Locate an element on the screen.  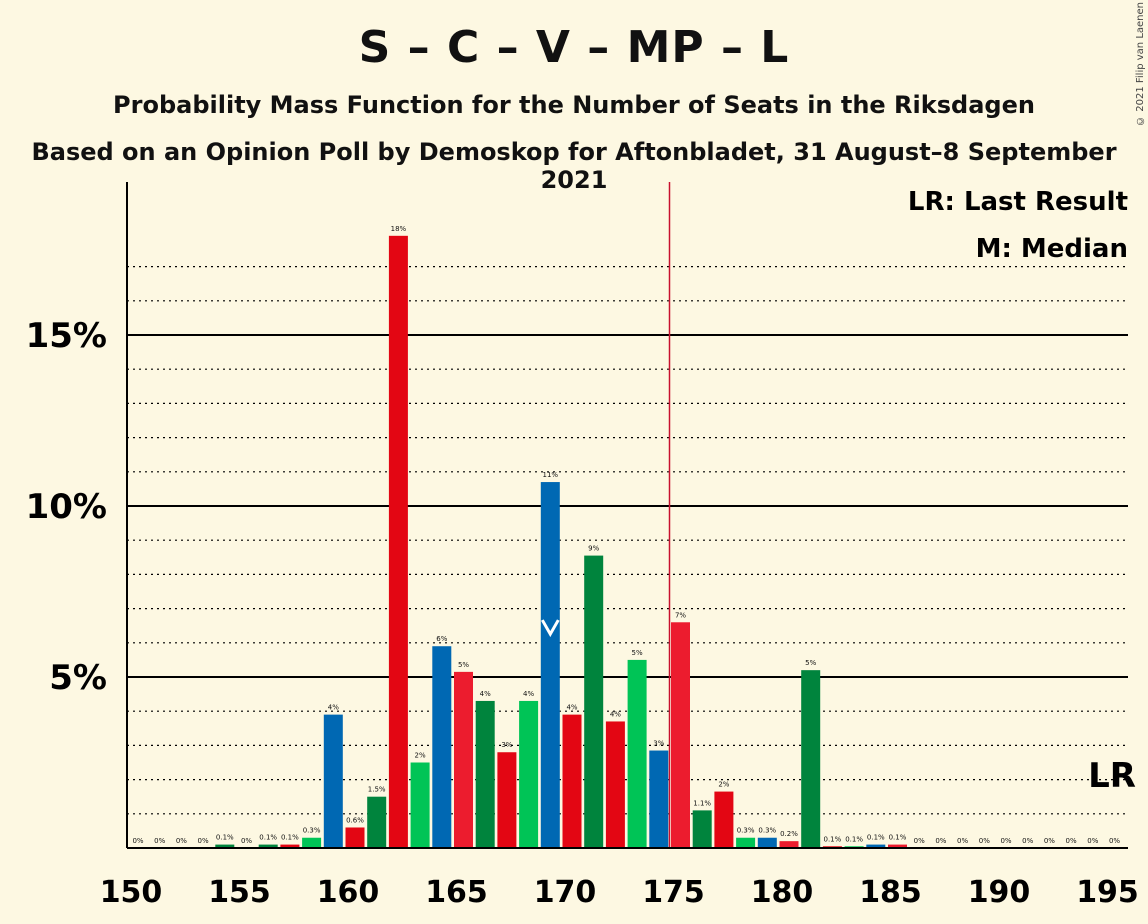
legend-median: M: Median is located at coordinates (1052, 249).